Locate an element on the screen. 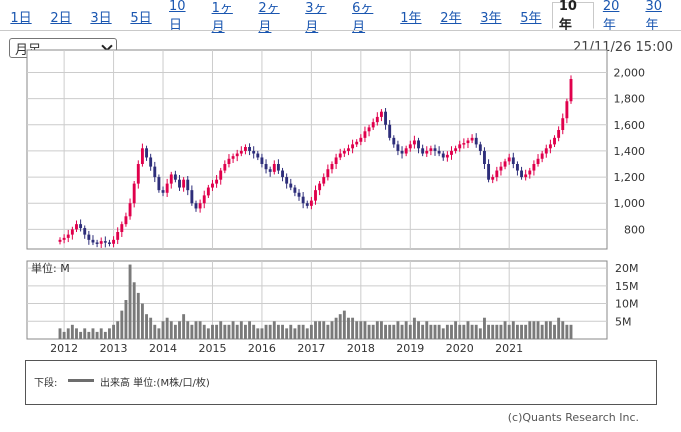 Image resolution: width=681 pixels, height=432 pixels. price-tick-label: 1,800 is located at coordinates (630, 99).